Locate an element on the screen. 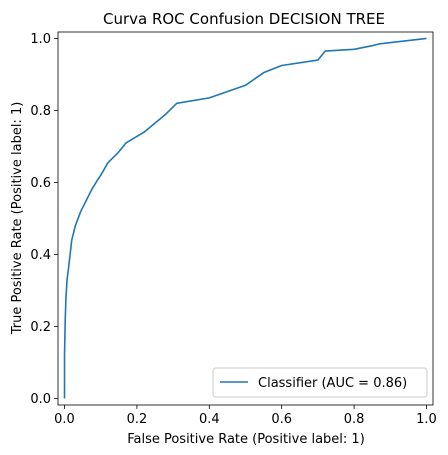  y-tick-label: 0.4 is located at coordinates (40, 255).